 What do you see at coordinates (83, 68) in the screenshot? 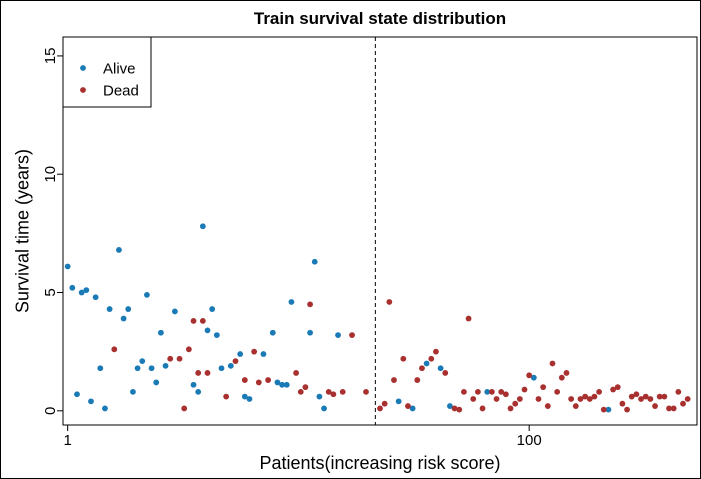
I see `legend-marker-alive` at bounding box center [83, 68].